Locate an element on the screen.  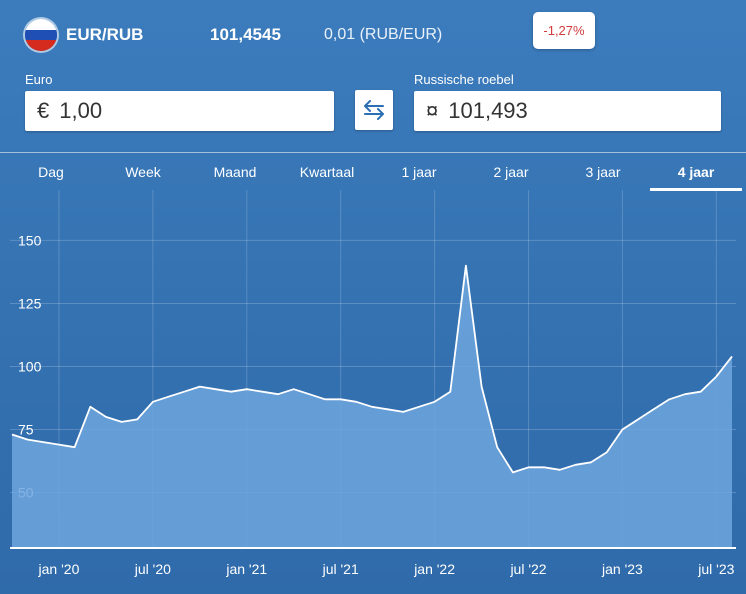
flag-stripe-blue is located at coordinates (41, 35).